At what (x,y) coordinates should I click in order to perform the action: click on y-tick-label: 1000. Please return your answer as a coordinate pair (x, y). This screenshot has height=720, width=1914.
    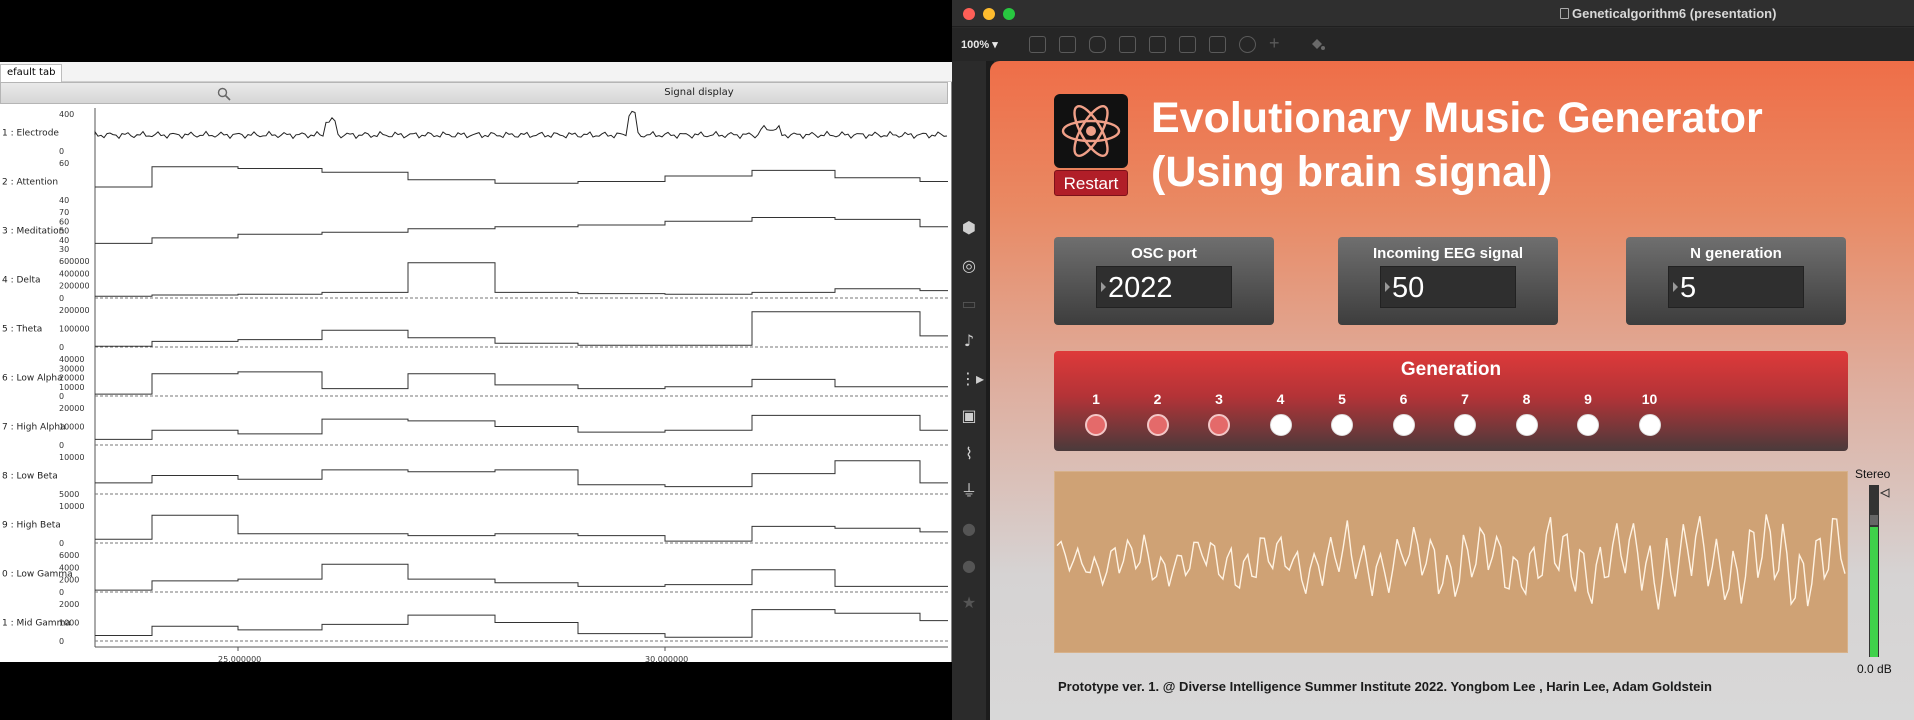
    Looking at the image, I should click on (69, 623).